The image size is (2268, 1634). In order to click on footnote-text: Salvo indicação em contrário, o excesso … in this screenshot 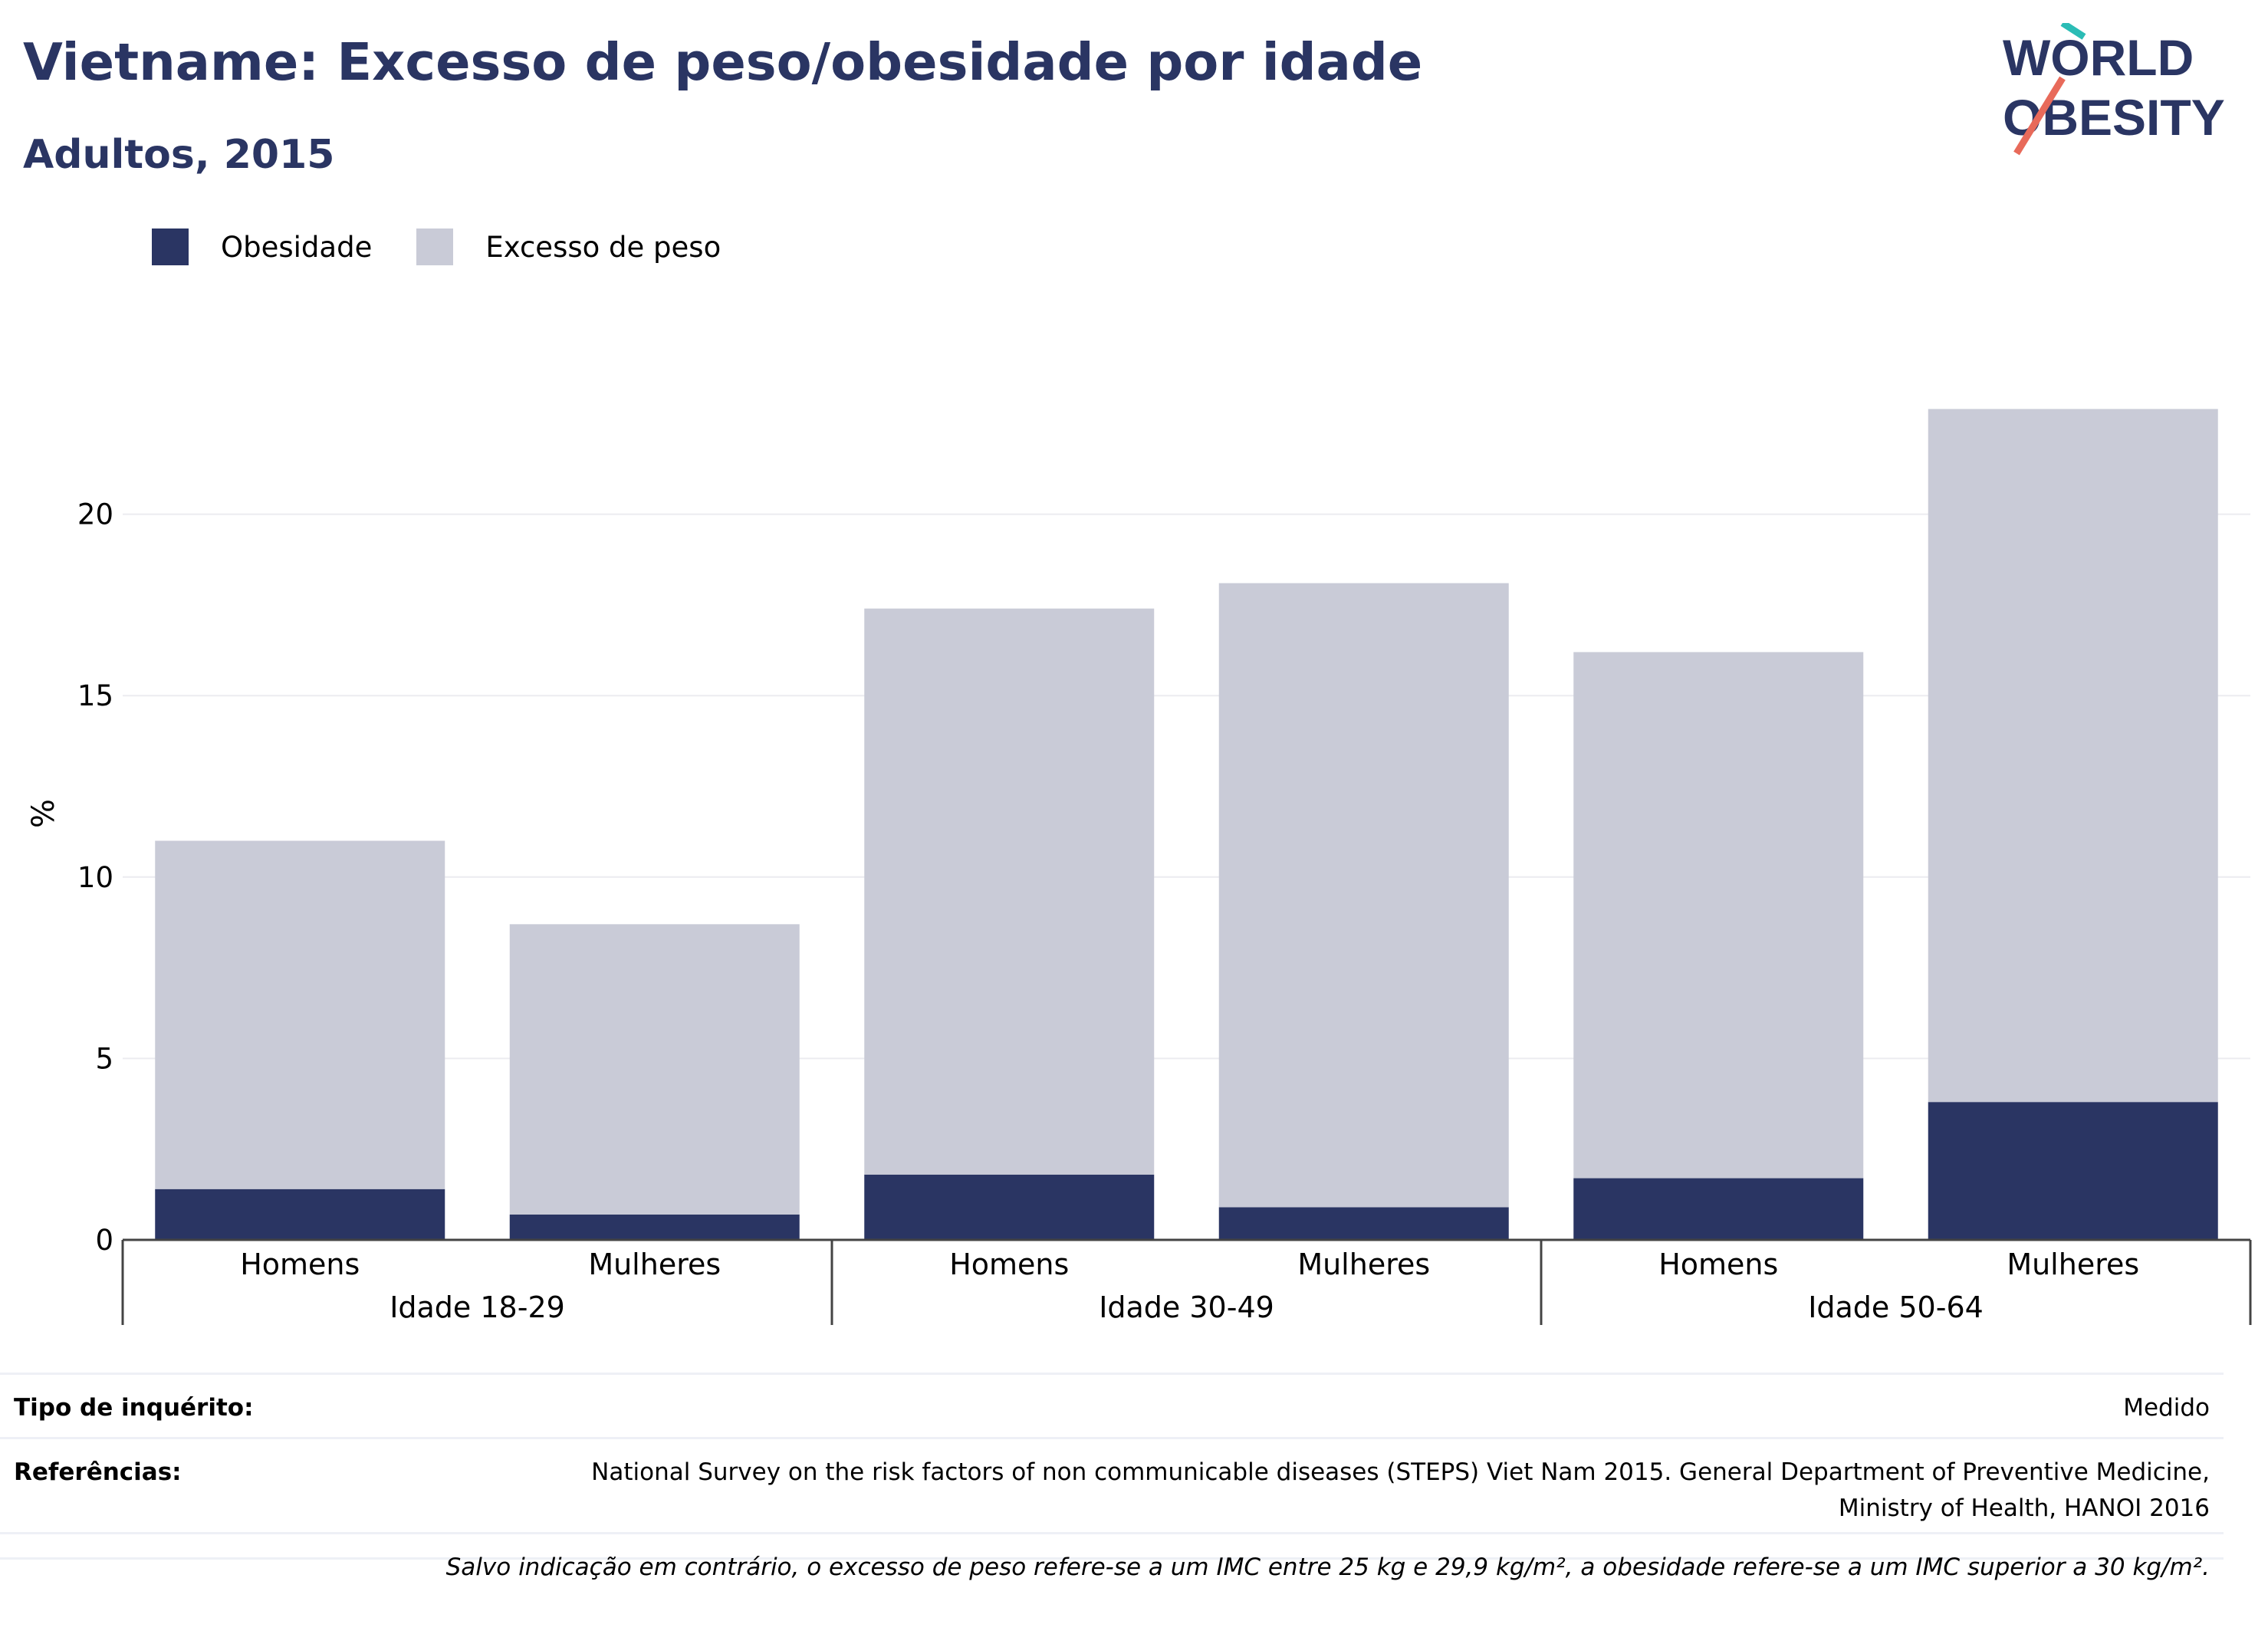, I will do `click(1327, 1567)`.